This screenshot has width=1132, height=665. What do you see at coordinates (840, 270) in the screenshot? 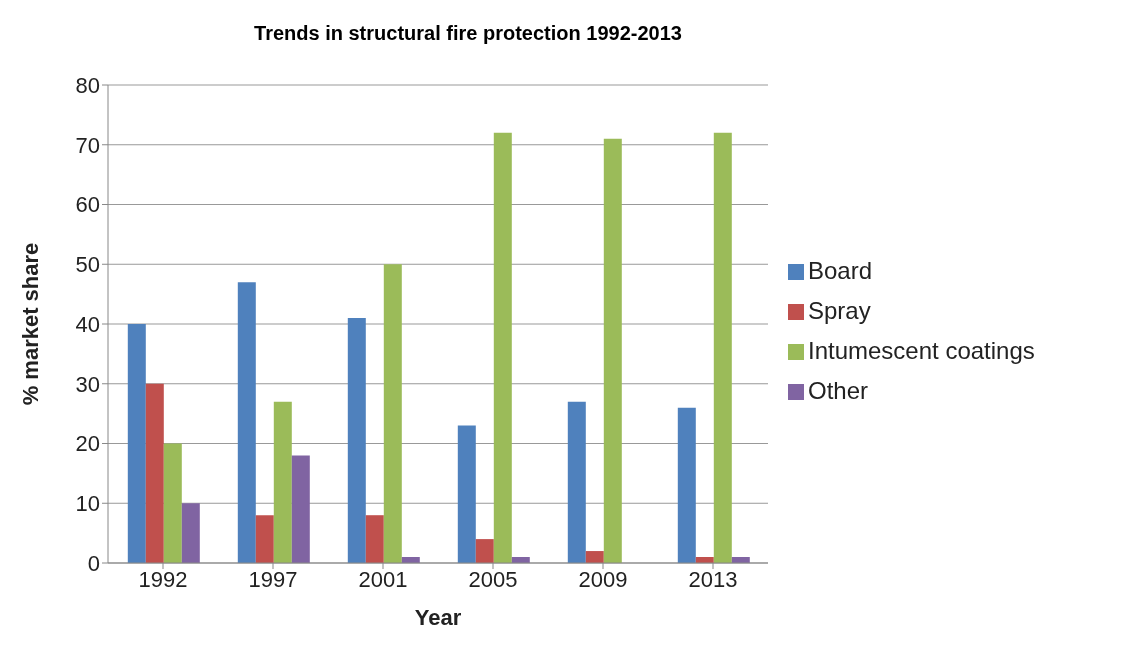
I see `legend-label: Board` at bounding box center [840, 270].